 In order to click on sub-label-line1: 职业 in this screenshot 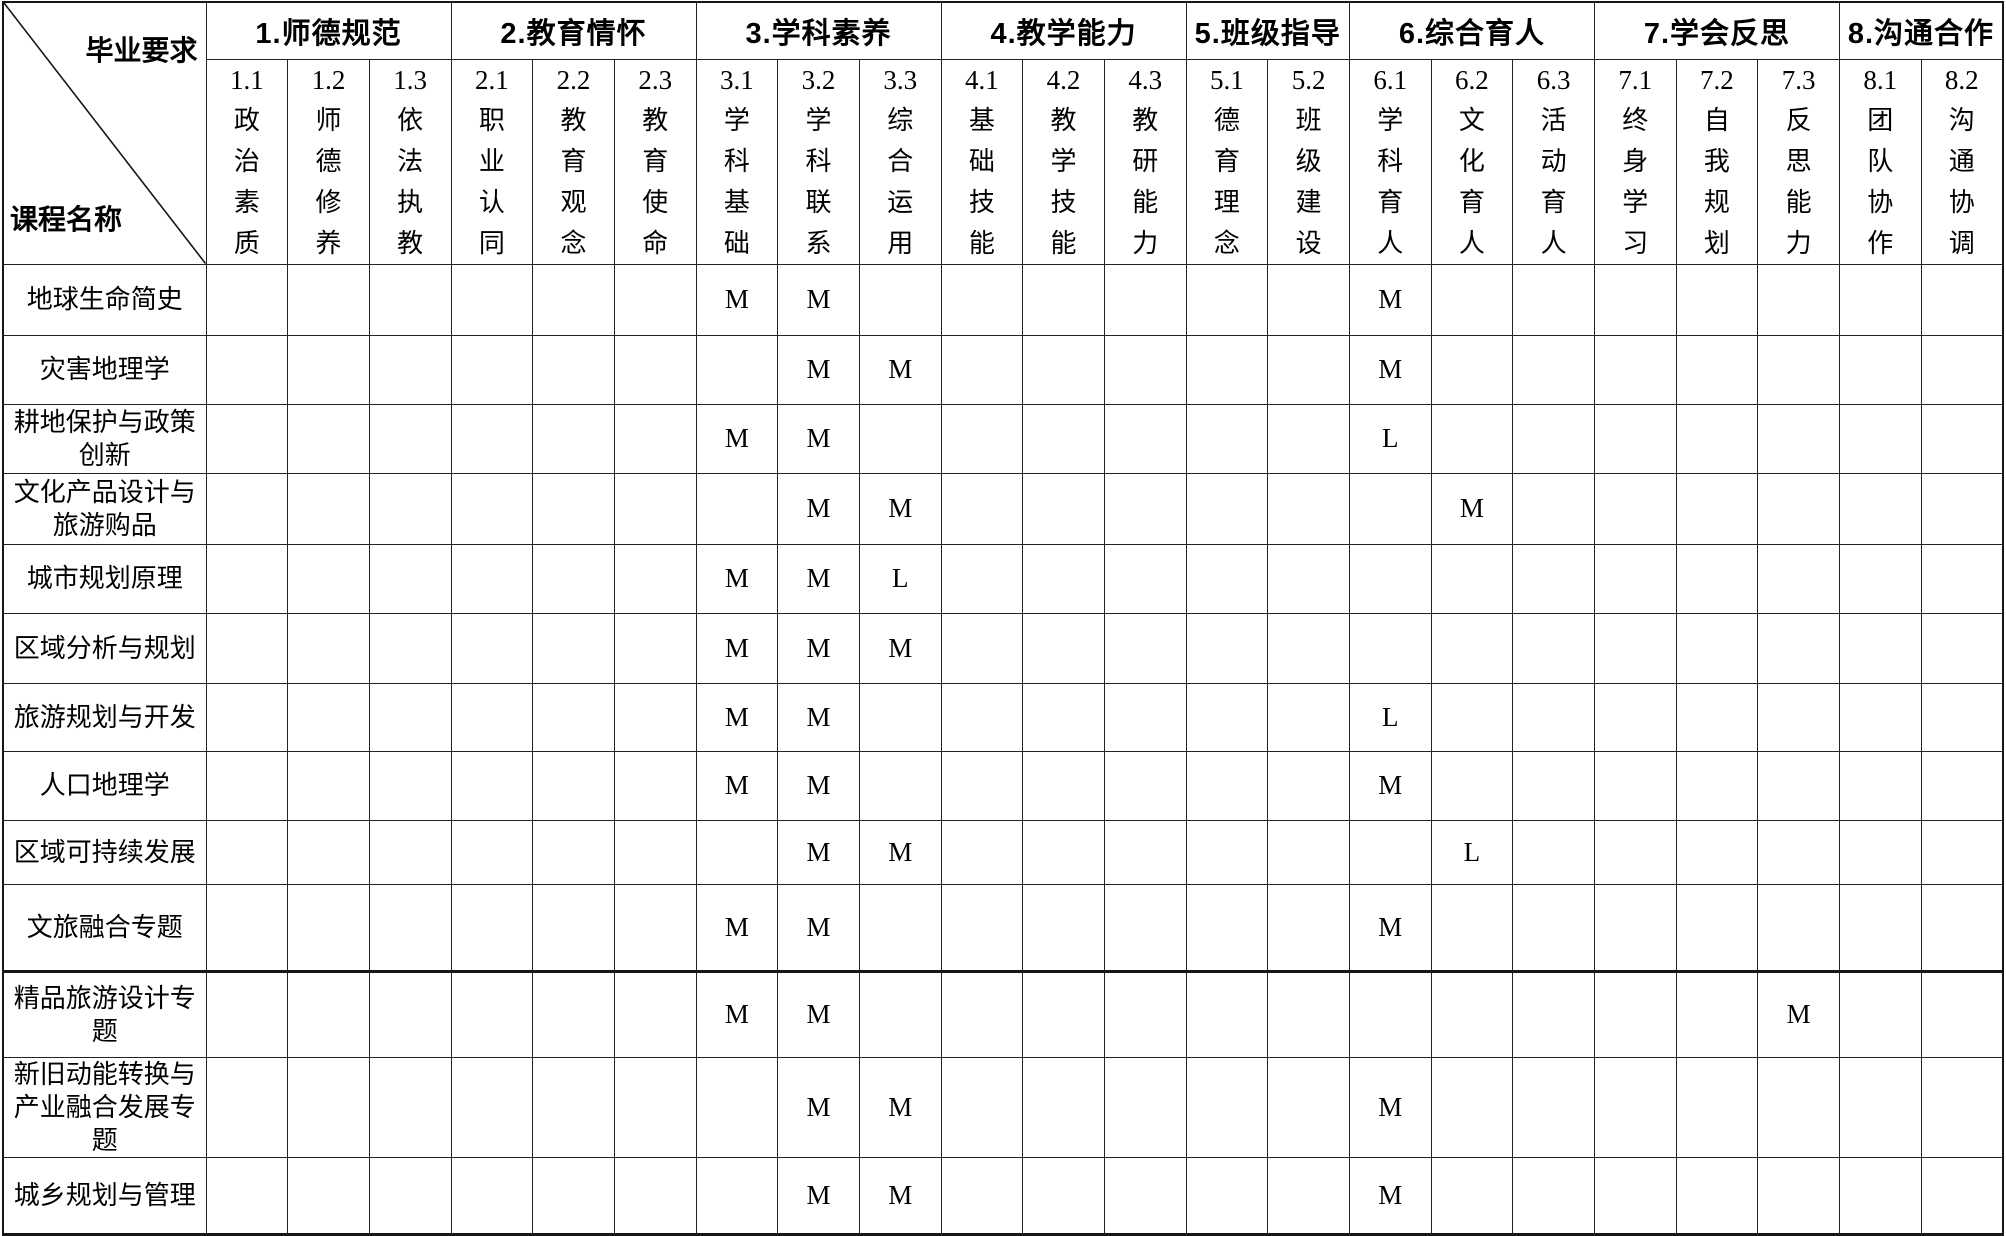, I will do `click(497, 140)`.